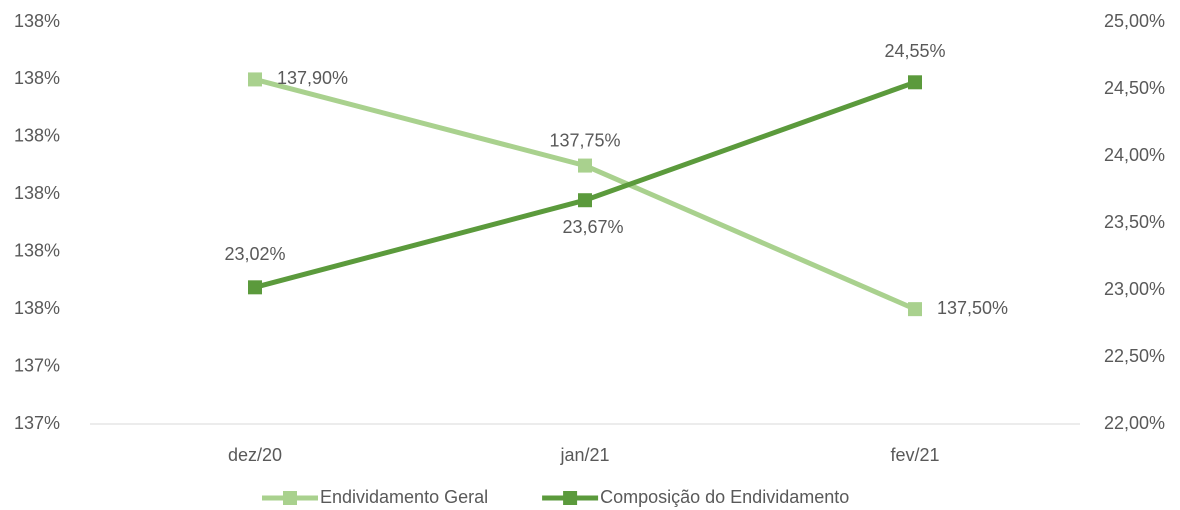  What do you see at coordinates (724, 497) in the screenshot?
I see `legend-label: Composição do Endividamento` at bounding box center [724, 497].